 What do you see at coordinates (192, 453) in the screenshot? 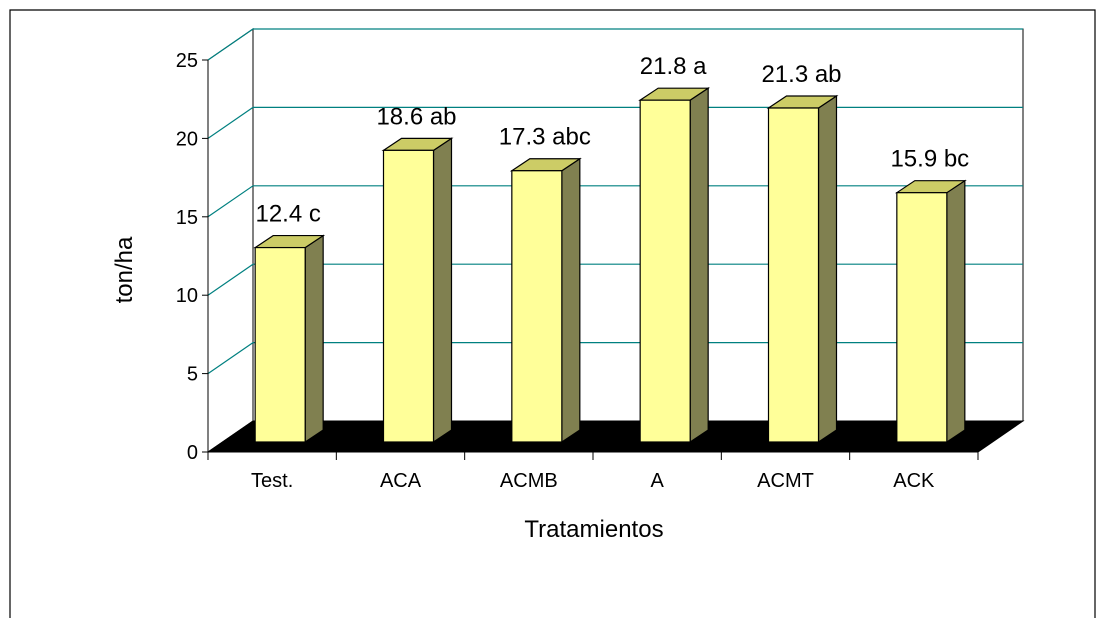
I see `y-tick-label: 0` at bounding box center [192, 453].